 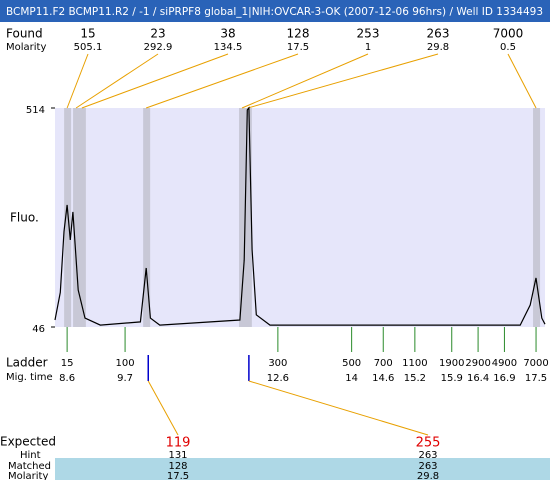 What do you see at coordinates (278, 378) in the screenshot?
I see `ladder-mig-time: 12.6` at bounding box center [278, 378].